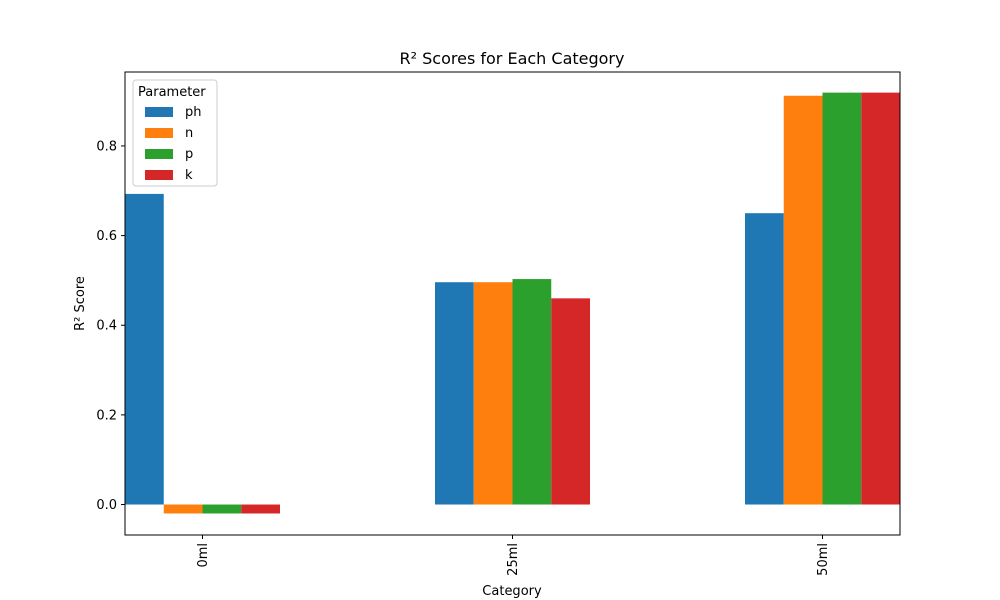 Image resolution: width=1000 pixels, height=600 pixels. Describe the element at coordinates (532, 392) in the screenshot. I see `bar-p-25ml` at that location.